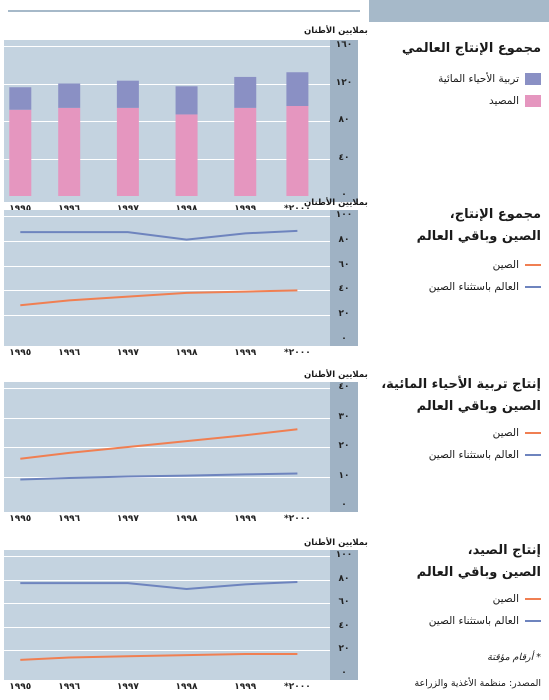 This screenshot has height=700, width=549. I want to click on legend-2: الصين العالم باستثناء الصين, so click(451, 276).